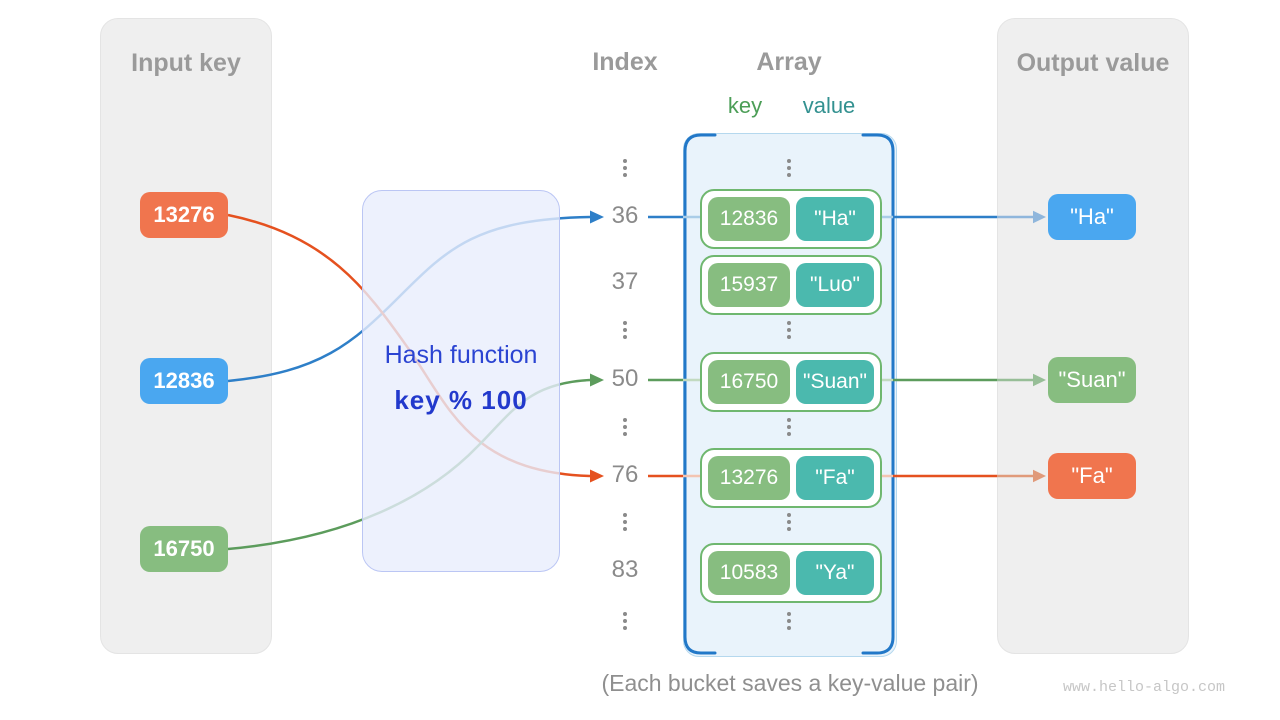  What do you see at coordinates (745, 105) in the screenshot?
I see `array-key-label: key` at bounding box center [745, 105].